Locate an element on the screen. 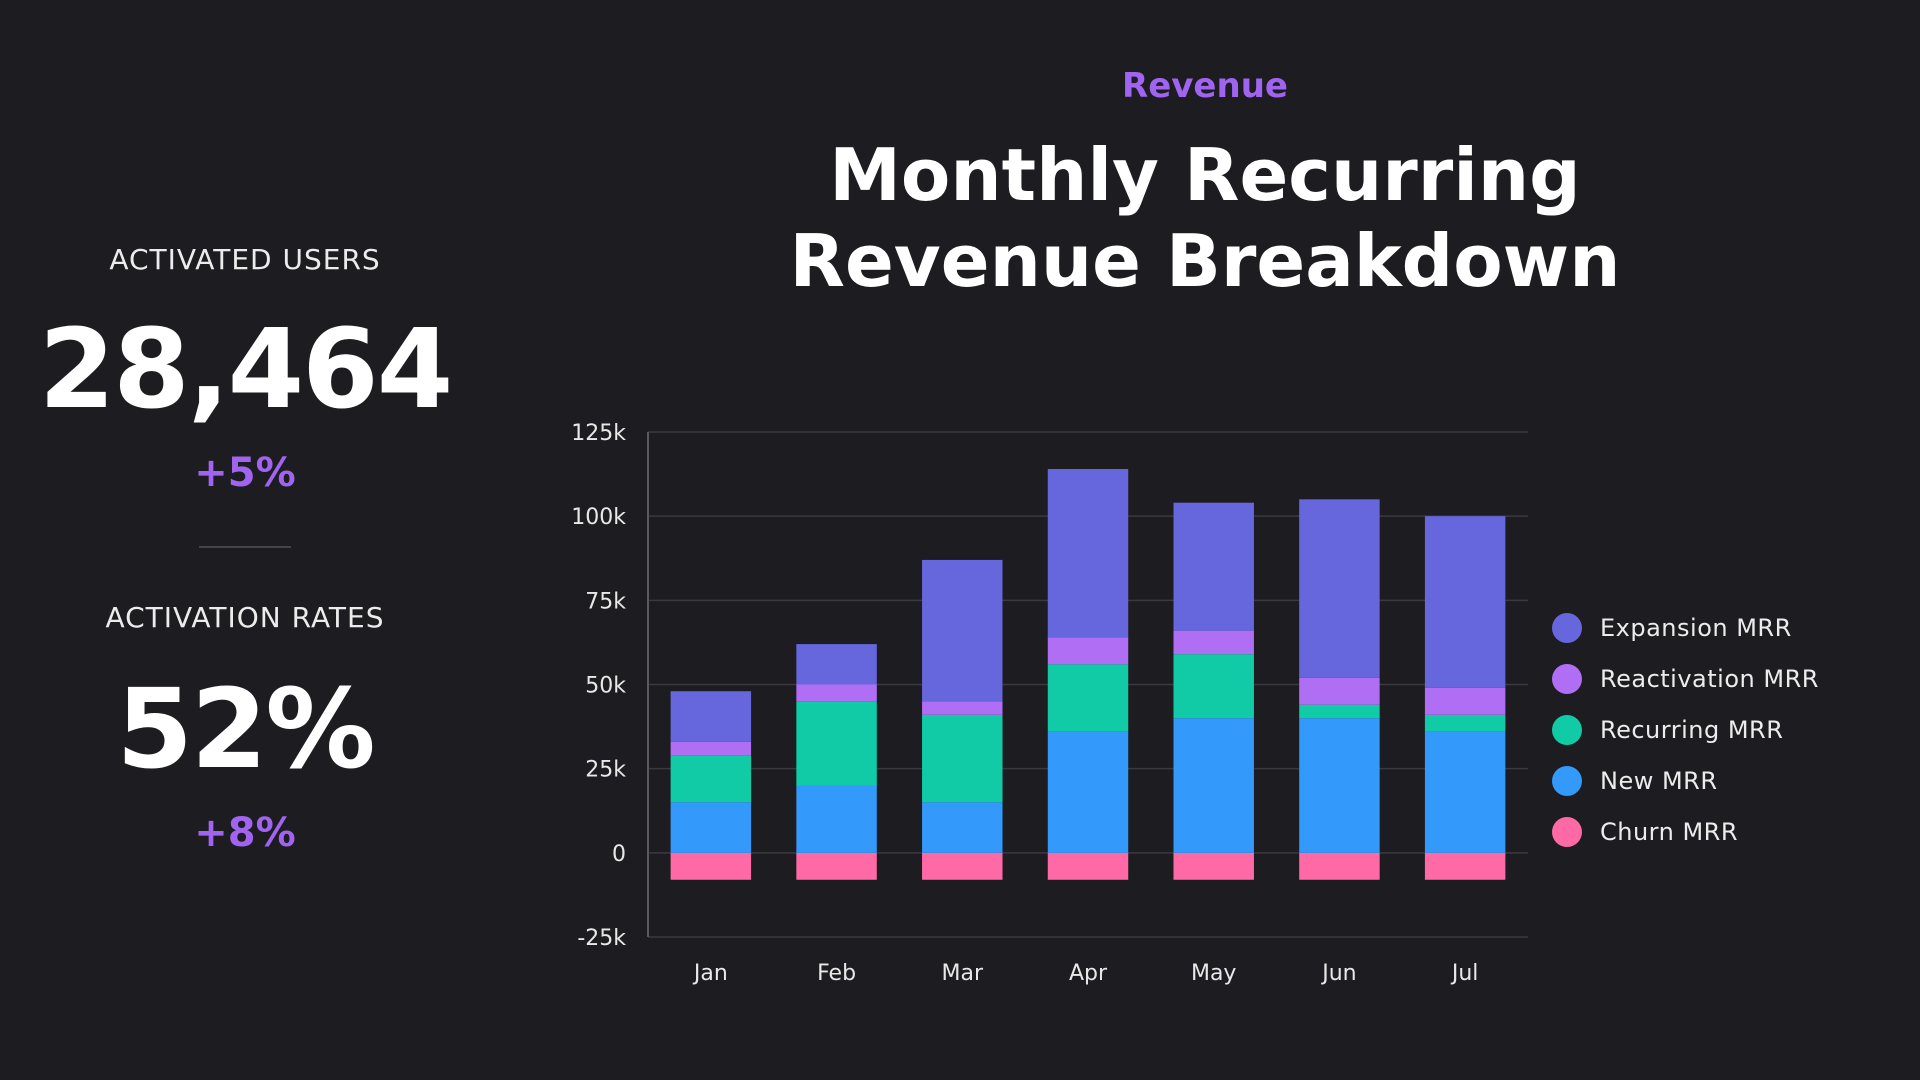 The height and width of the screenshot is (1080, 1920). kpi-value: 52% is located at coordinates (245, 729).